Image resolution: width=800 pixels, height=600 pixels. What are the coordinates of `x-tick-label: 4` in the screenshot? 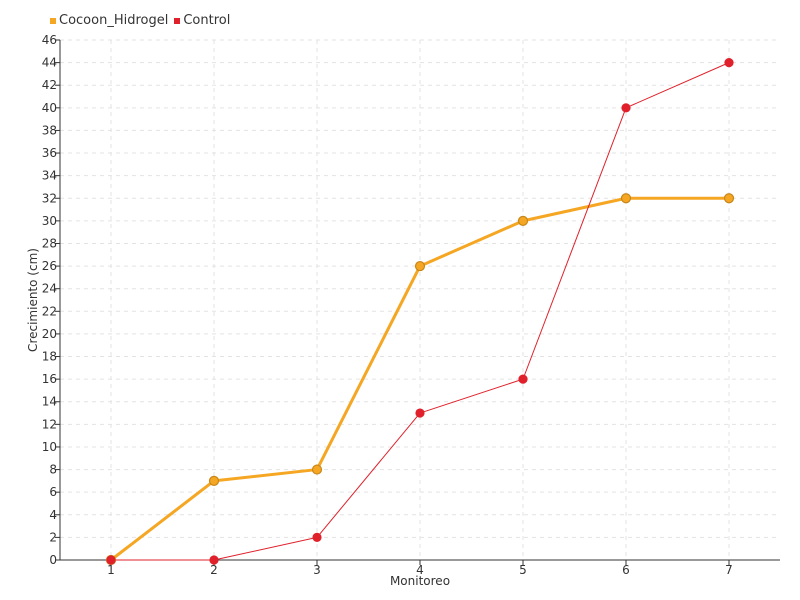 It's located at (420, 570).